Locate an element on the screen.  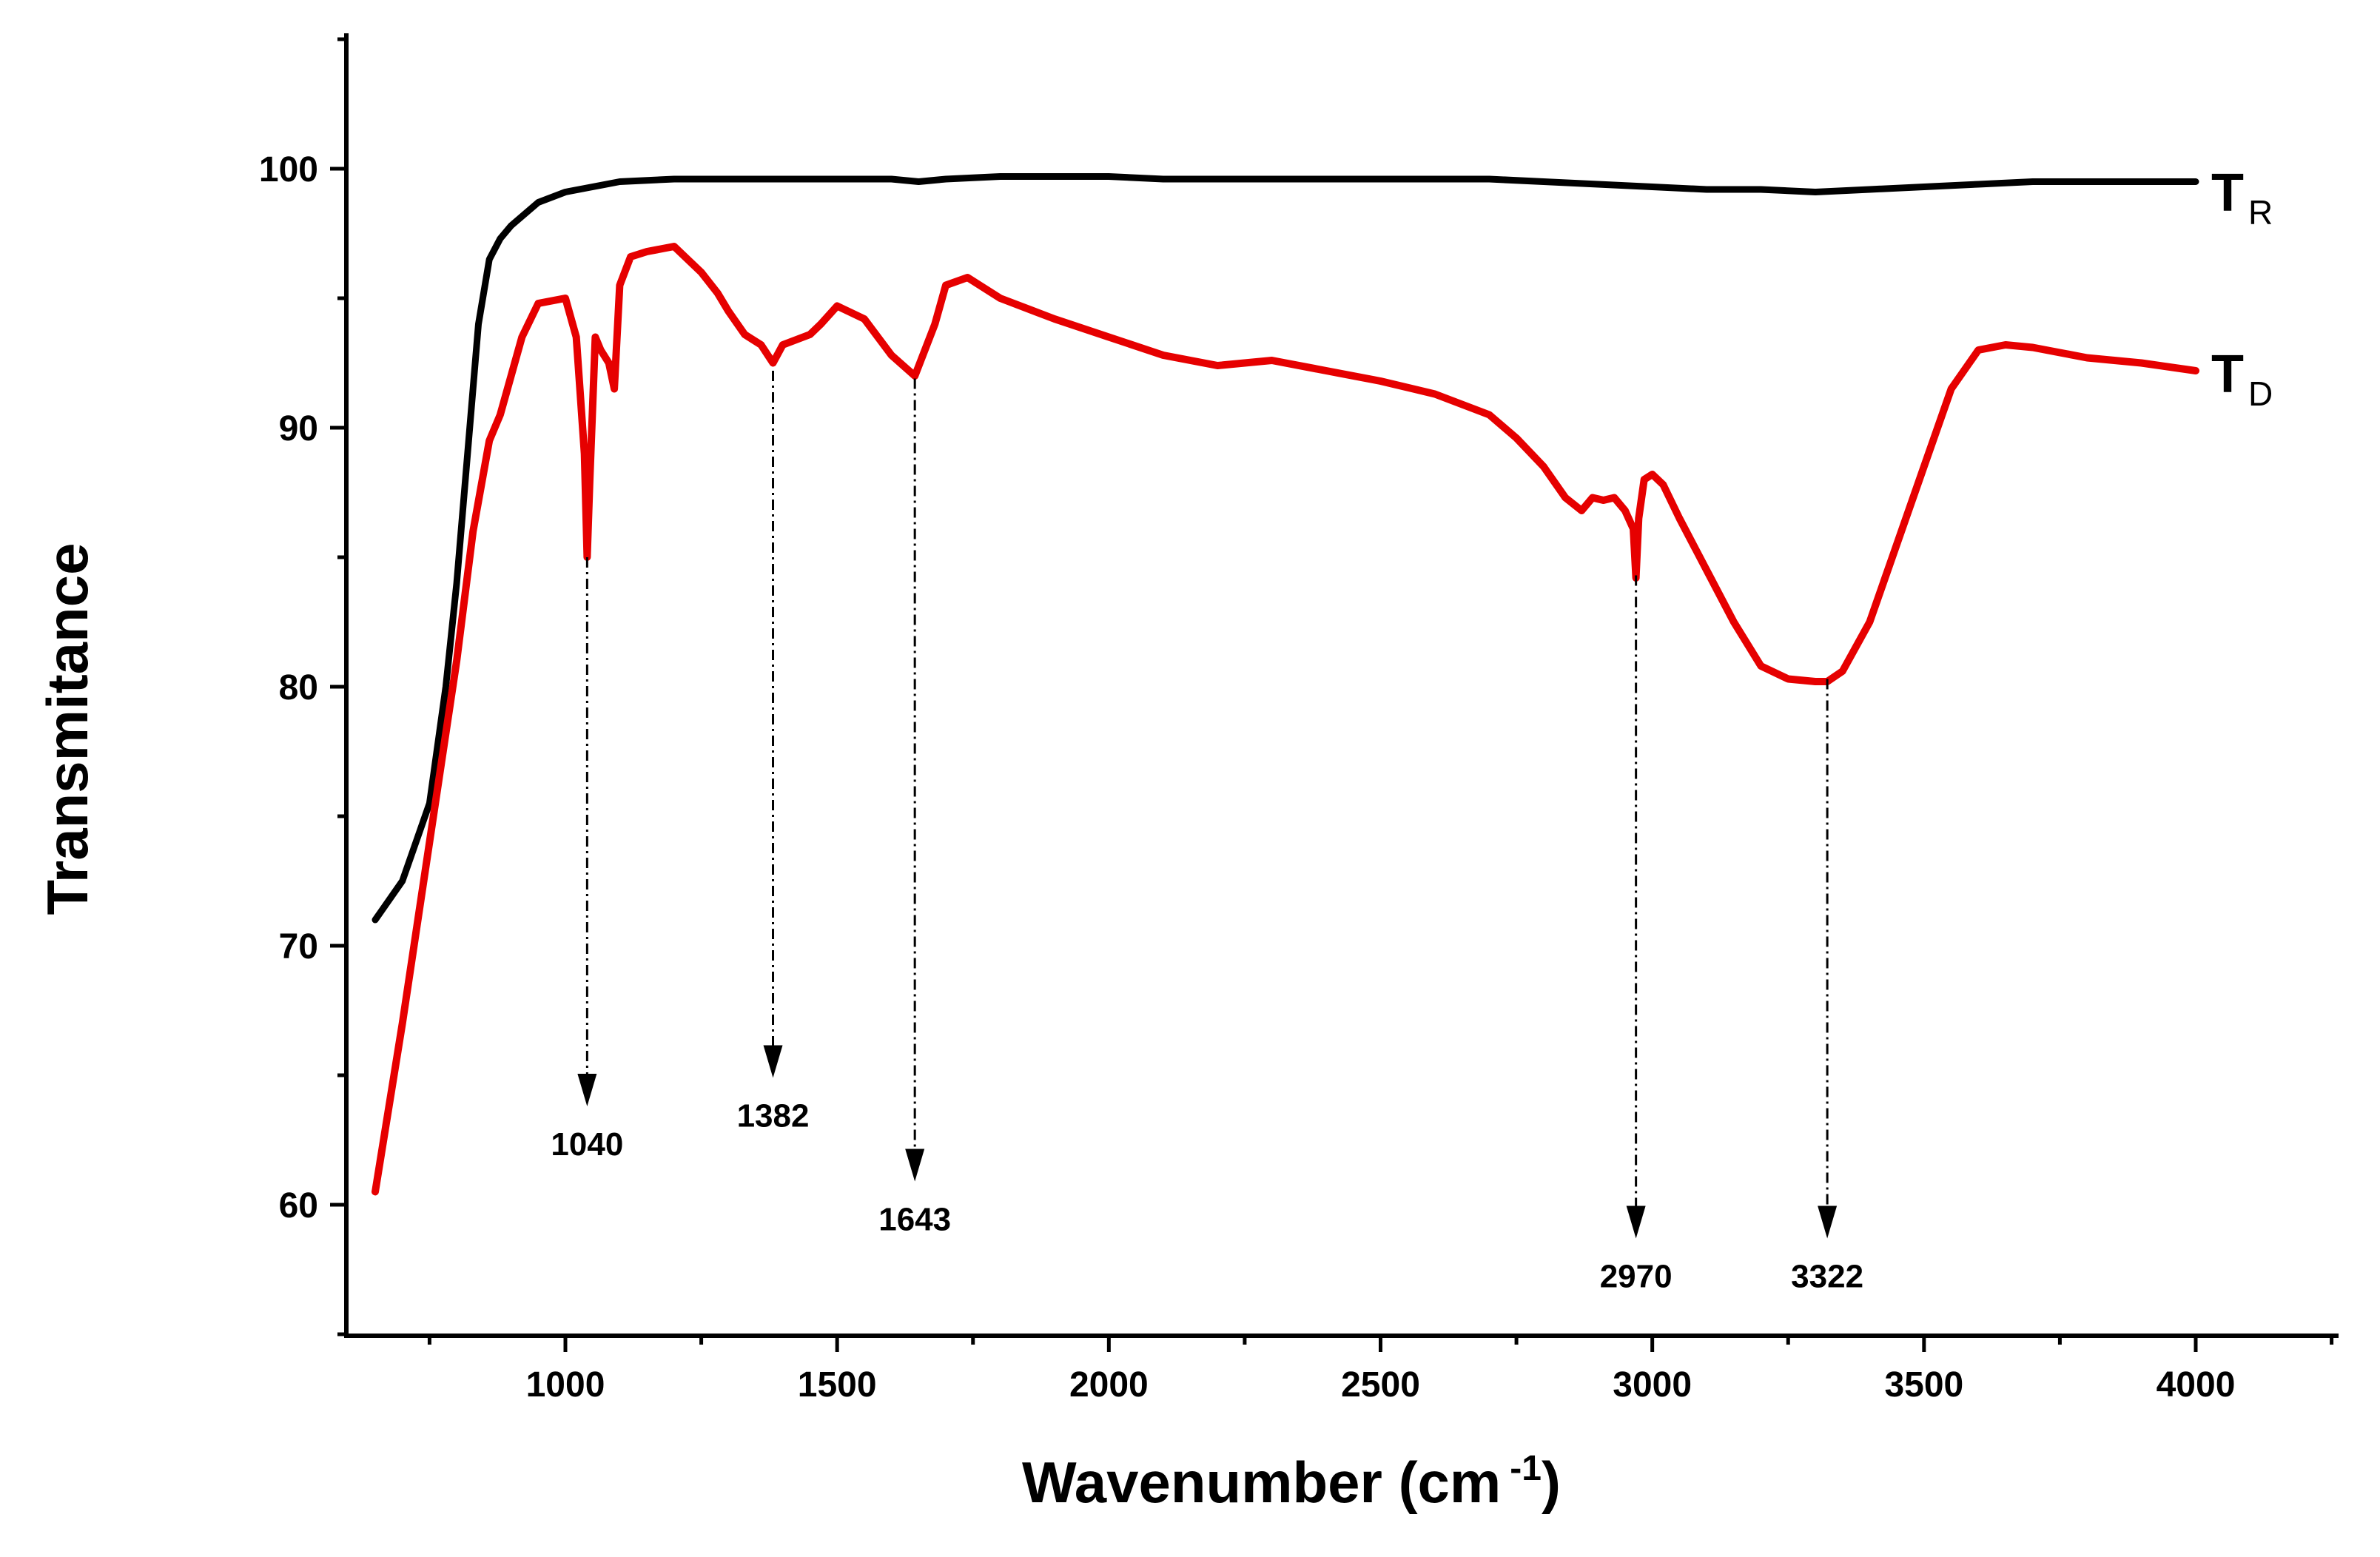
y-tick-label: 100 is located at coordinates (288, 169).